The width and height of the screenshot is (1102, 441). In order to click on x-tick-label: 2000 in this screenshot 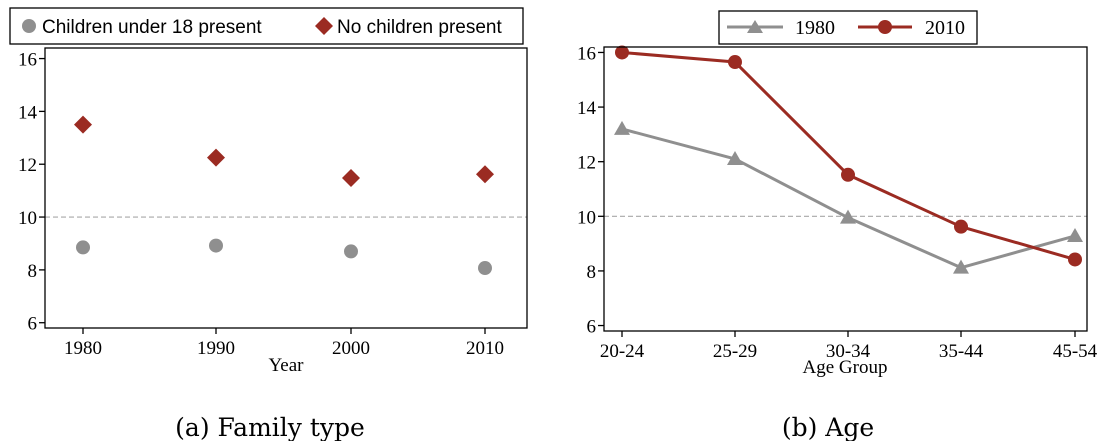, I will do `click(351, 348)`.